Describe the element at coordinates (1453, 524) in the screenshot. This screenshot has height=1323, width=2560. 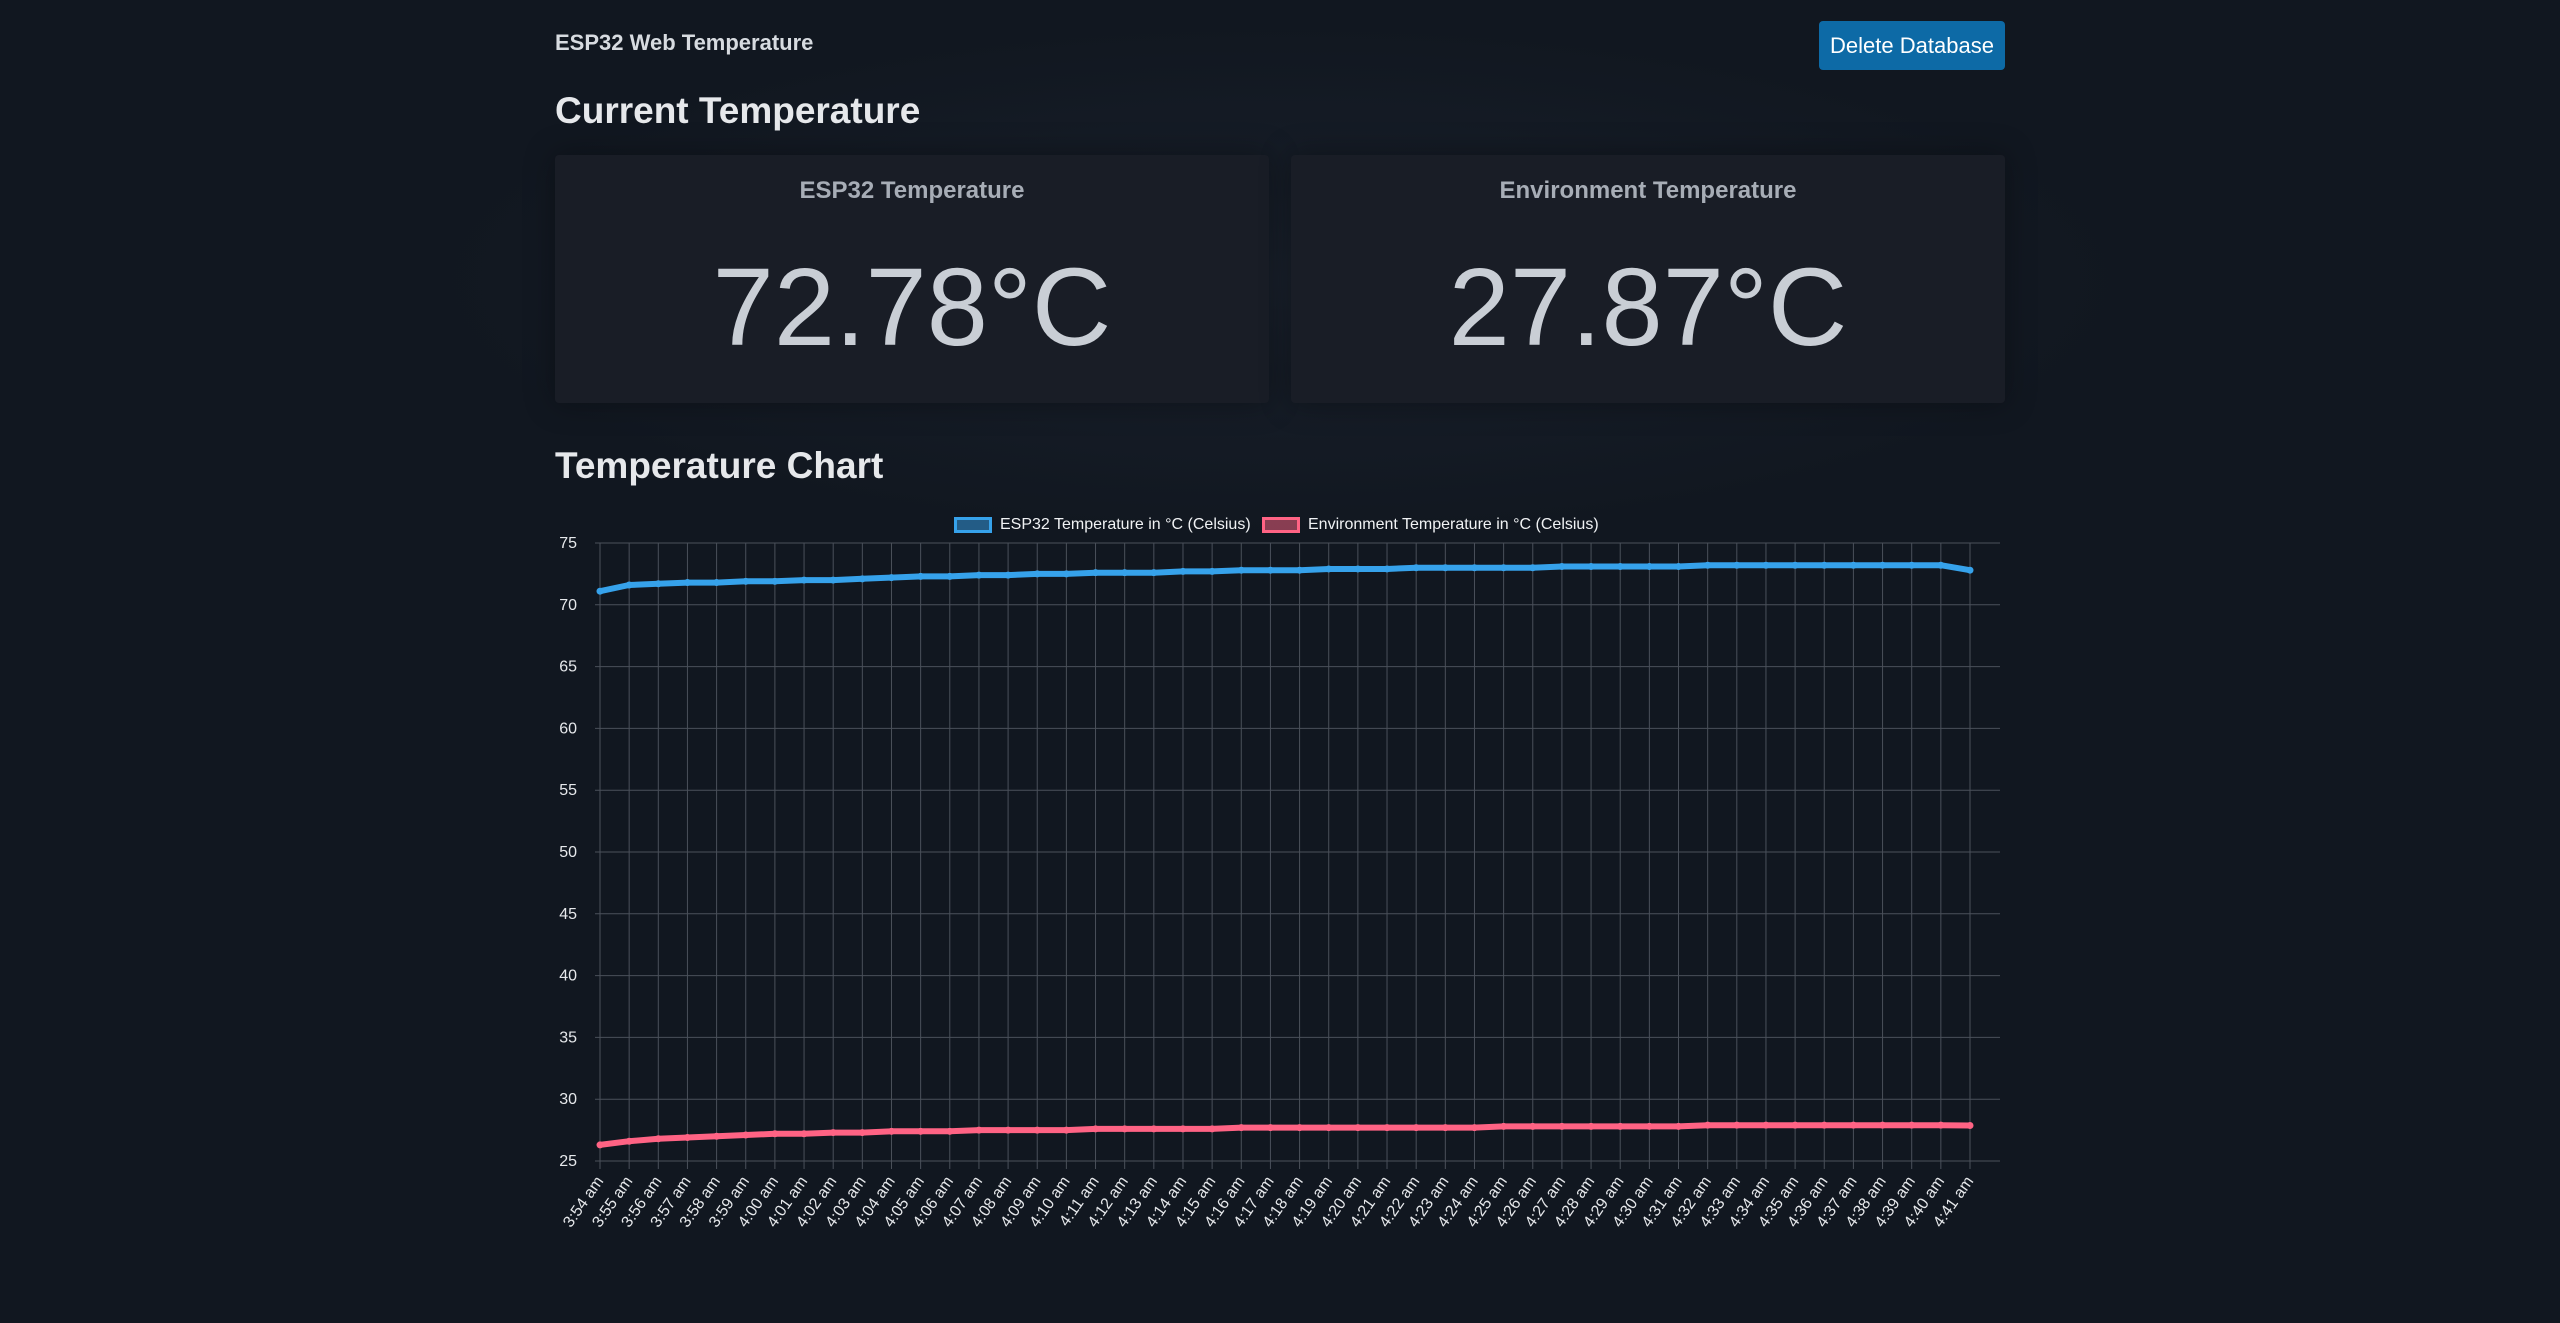
I see `legend-label-environment: Environment Temperature in °C (Celsius)` at that location.